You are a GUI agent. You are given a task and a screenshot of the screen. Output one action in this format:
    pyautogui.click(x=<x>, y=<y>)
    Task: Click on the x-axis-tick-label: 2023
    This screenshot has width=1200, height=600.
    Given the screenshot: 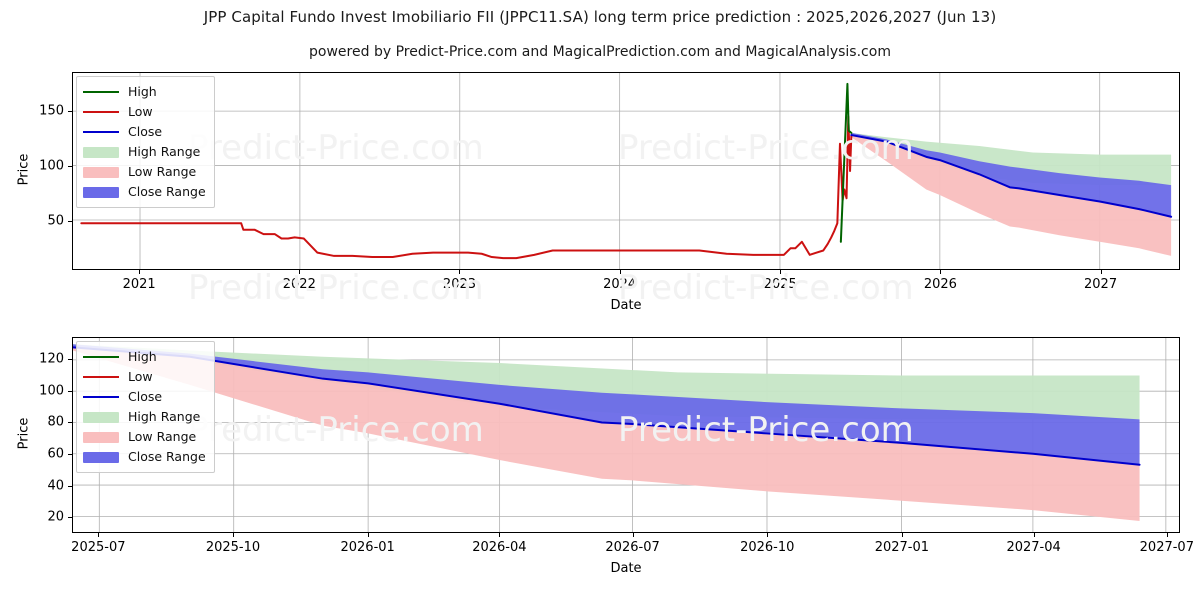 What is the action you would take?
    pyautogui.click(x=459, y=284)
    